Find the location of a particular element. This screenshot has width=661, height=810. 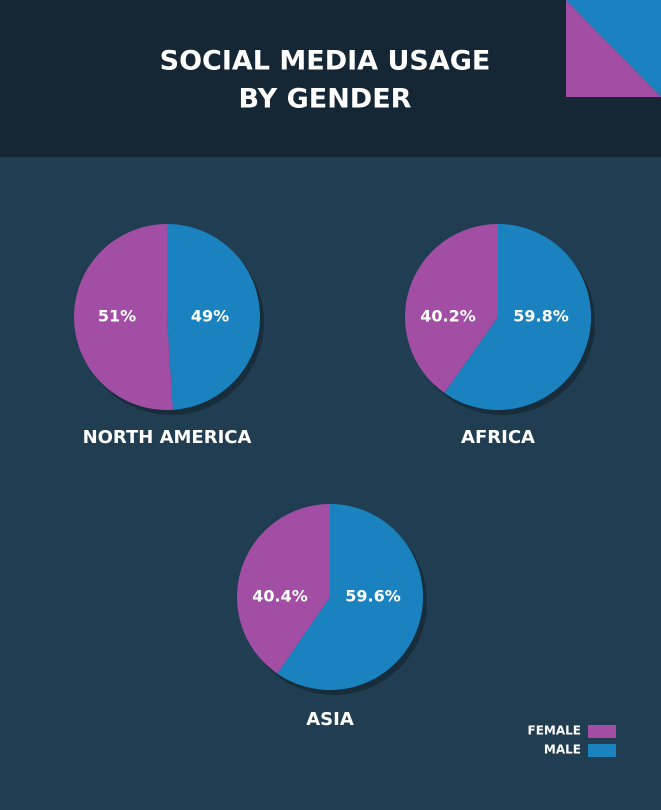

legend-label: MALE is located at coordinates (562, 750).